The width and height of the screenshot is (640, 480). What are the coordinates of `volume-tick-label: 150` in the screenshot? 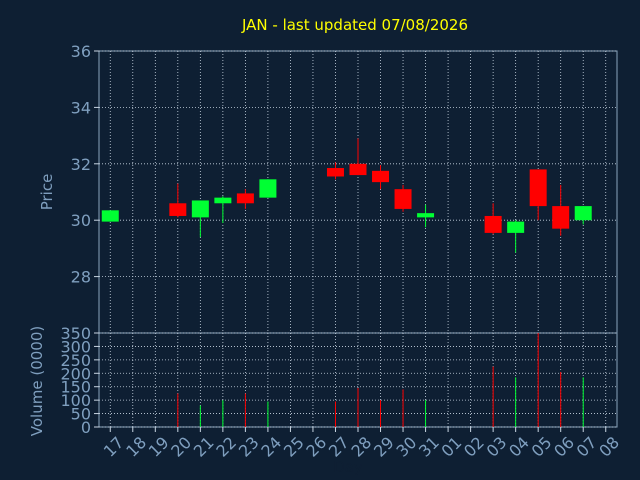 It's located at (75, 387).